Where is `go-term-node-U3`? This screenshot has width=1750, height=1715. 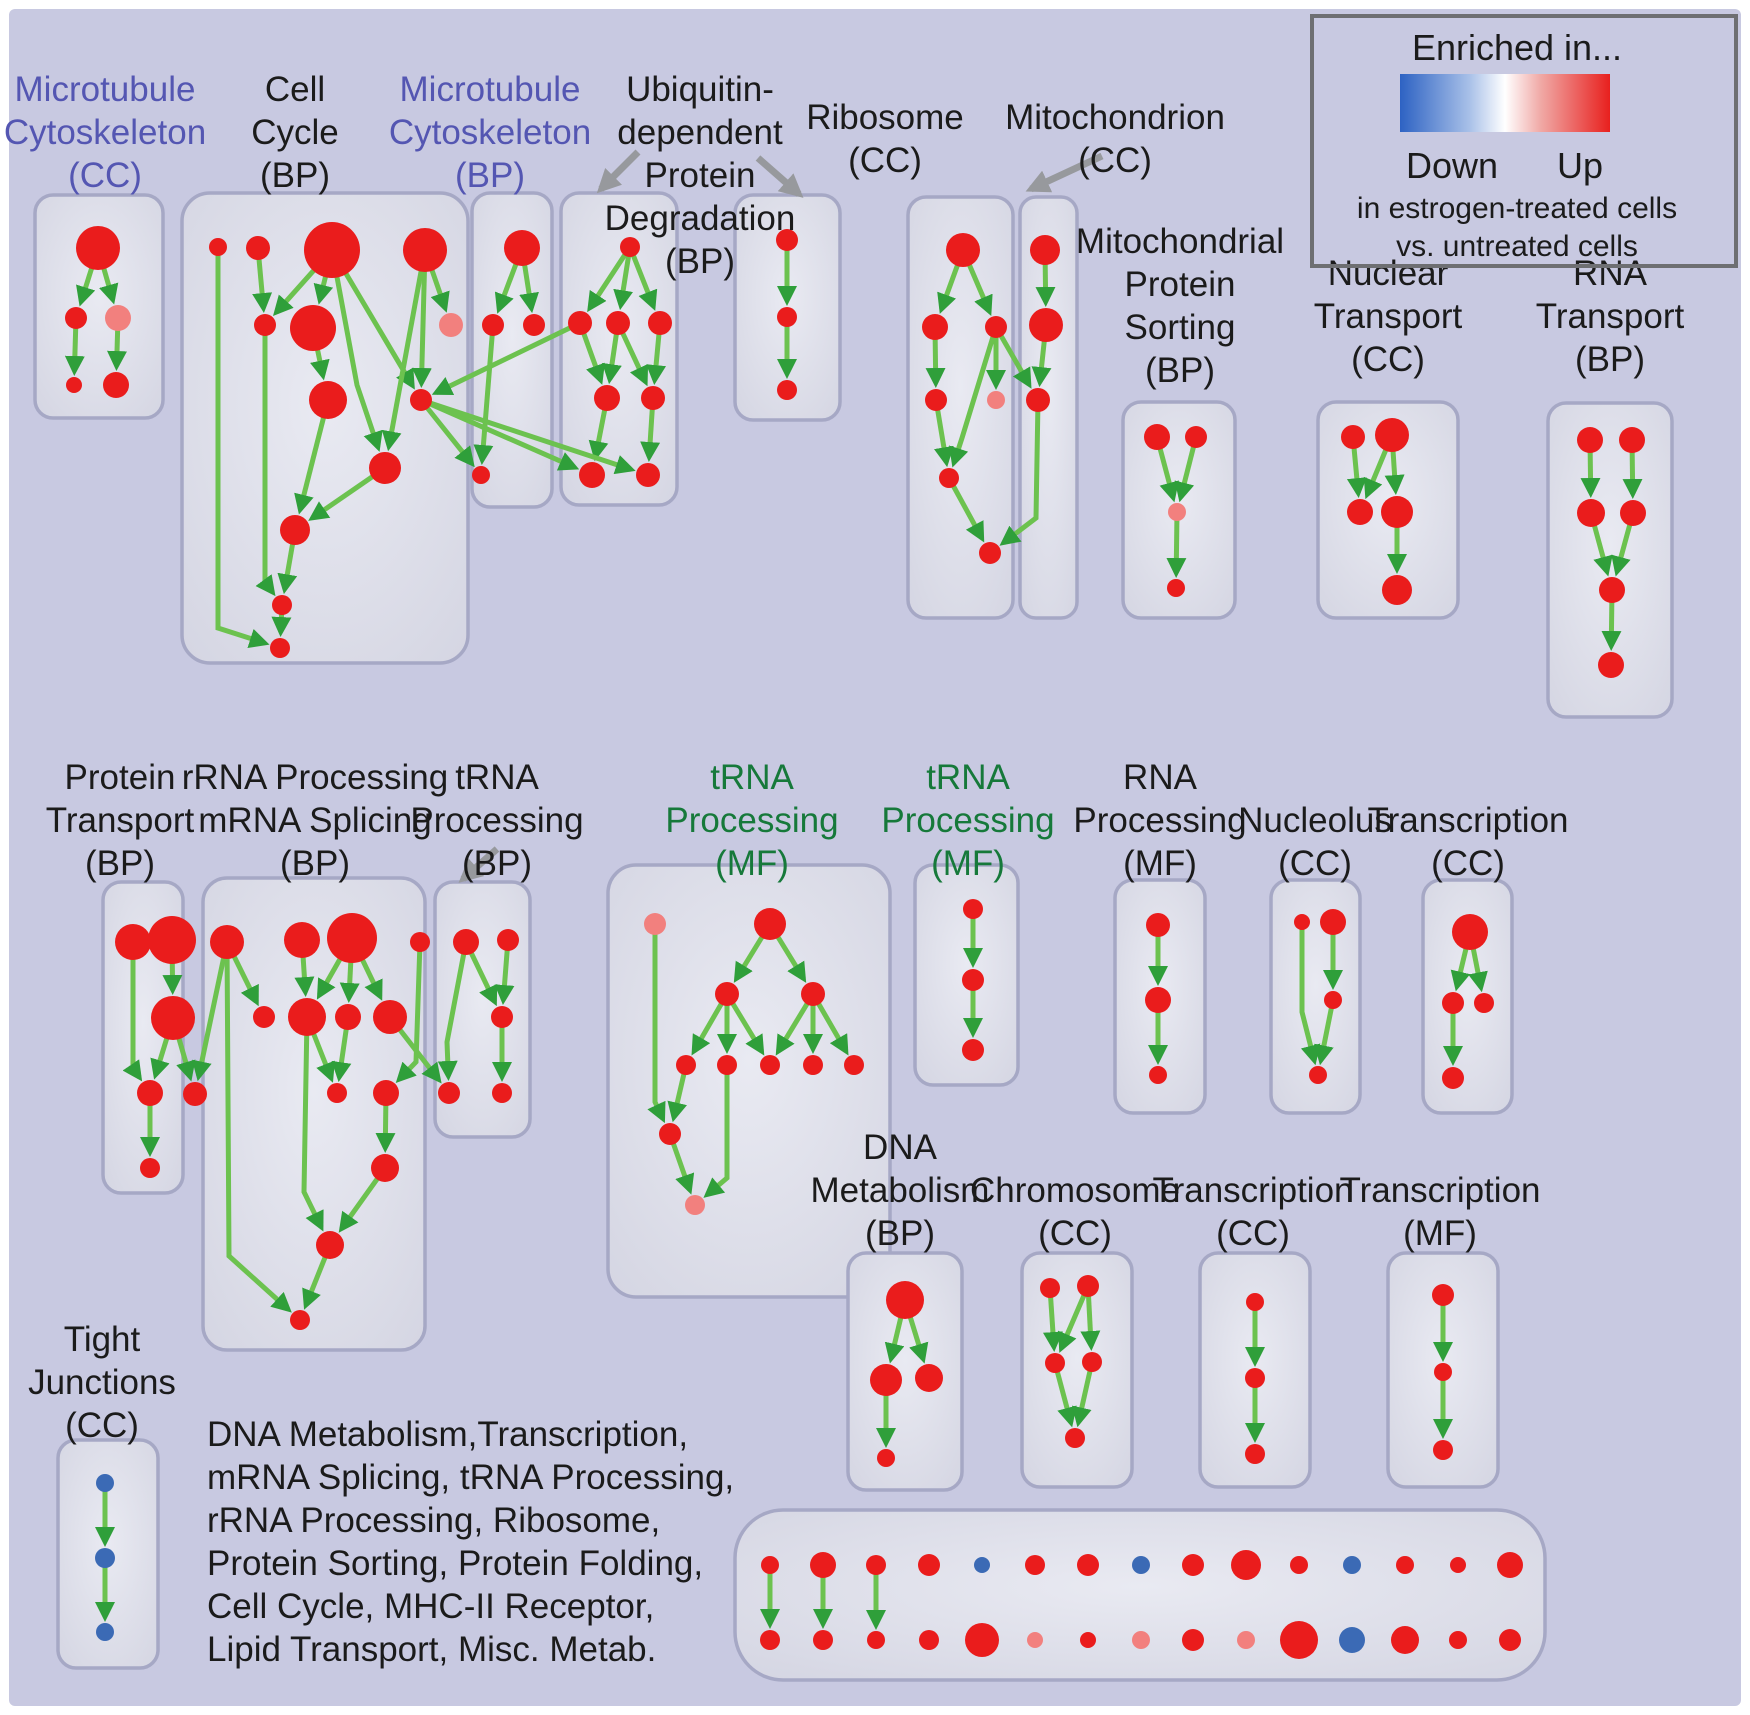 go-term-node-U3 is located at coordinates (618, 323).